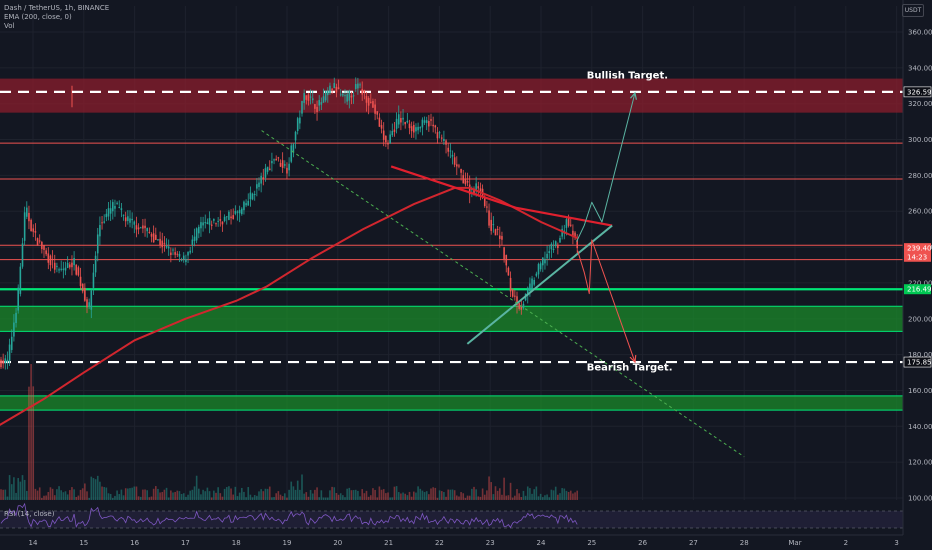 Image resolution: width=932 pixels, height=550 pixels. What do you see at coordinates (913, 10) in the screenshot?
I see `currency-badge: USDT` at bounding box center [913, 10].